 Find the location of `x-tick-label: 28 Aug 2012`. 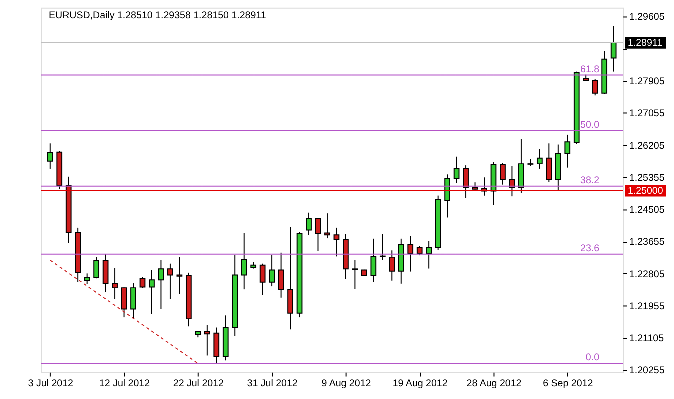

x-tick-label: 28 Aug 2012 is located at coordinates (494, 384).